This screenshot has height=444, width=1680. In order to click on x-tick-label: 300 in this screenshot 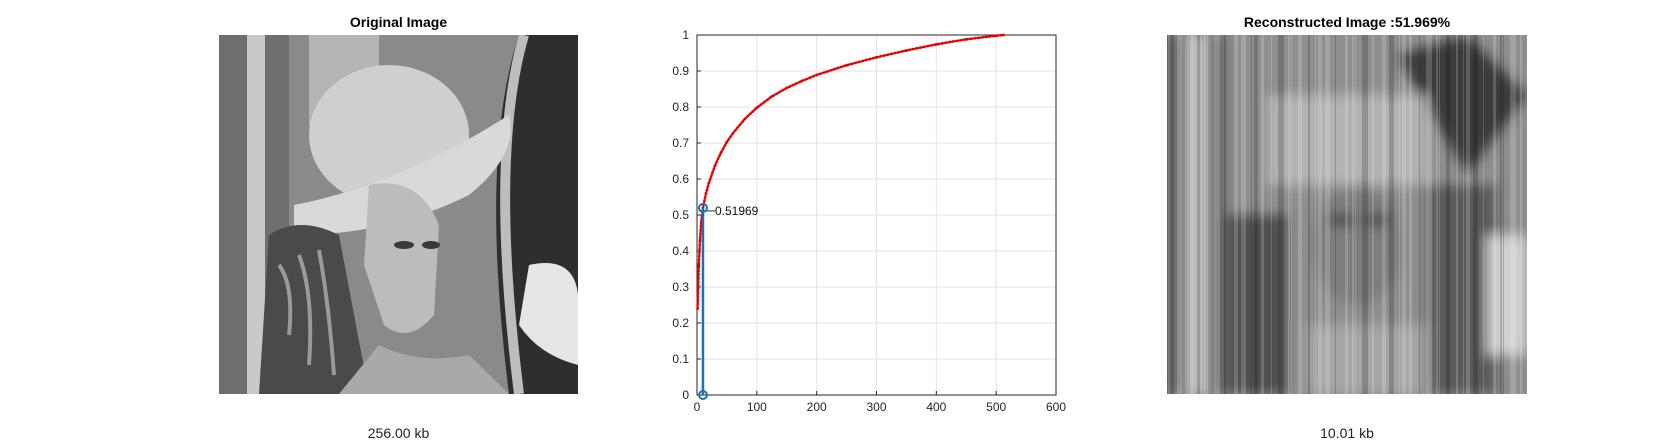, I will do `click(876, 407)`.